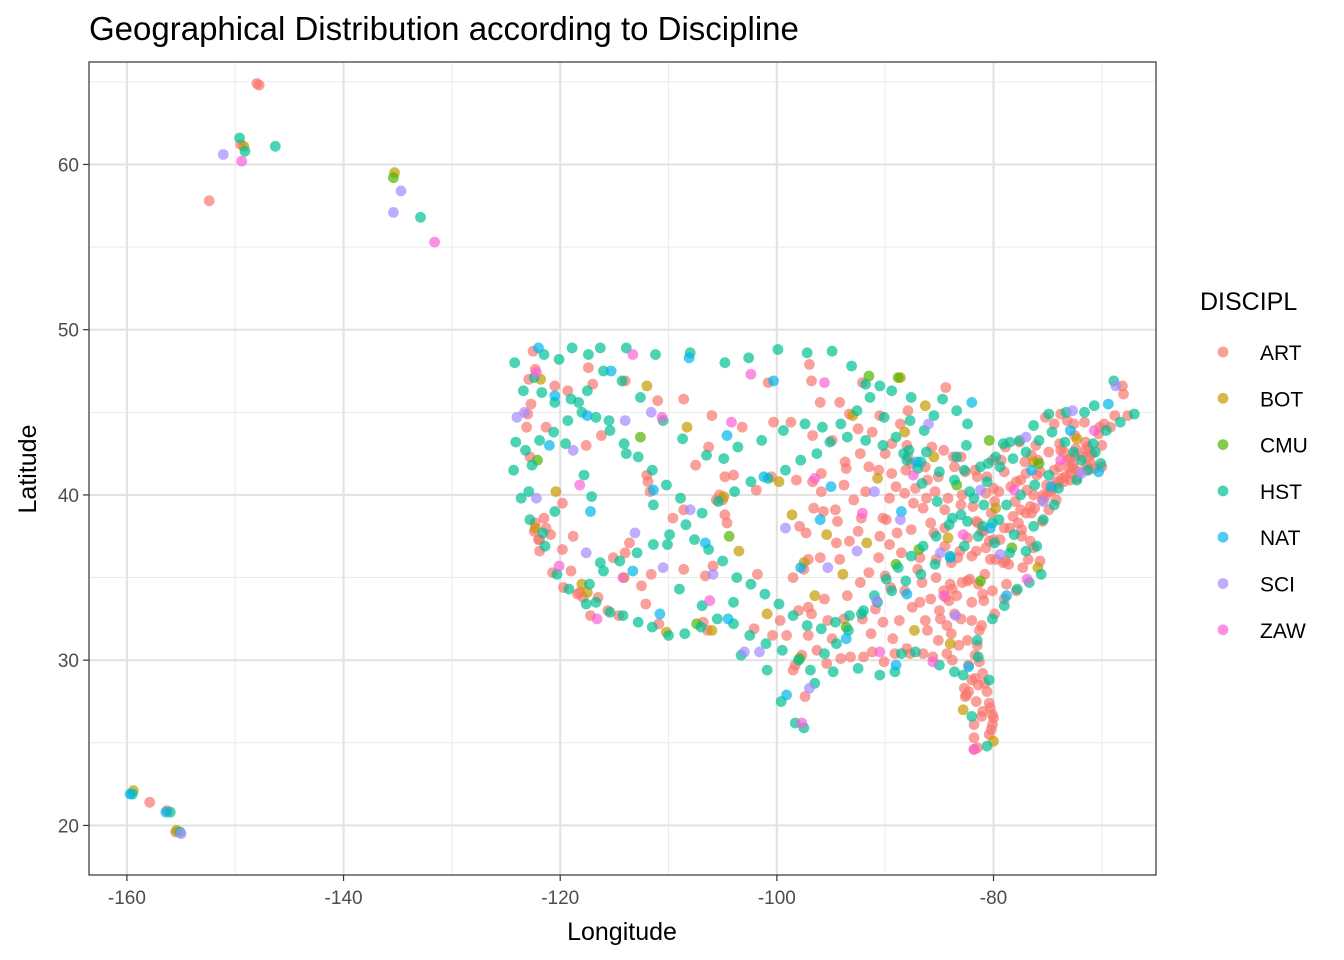  I want to click on legend-label-cmu: CMU, so click(1284, 446).